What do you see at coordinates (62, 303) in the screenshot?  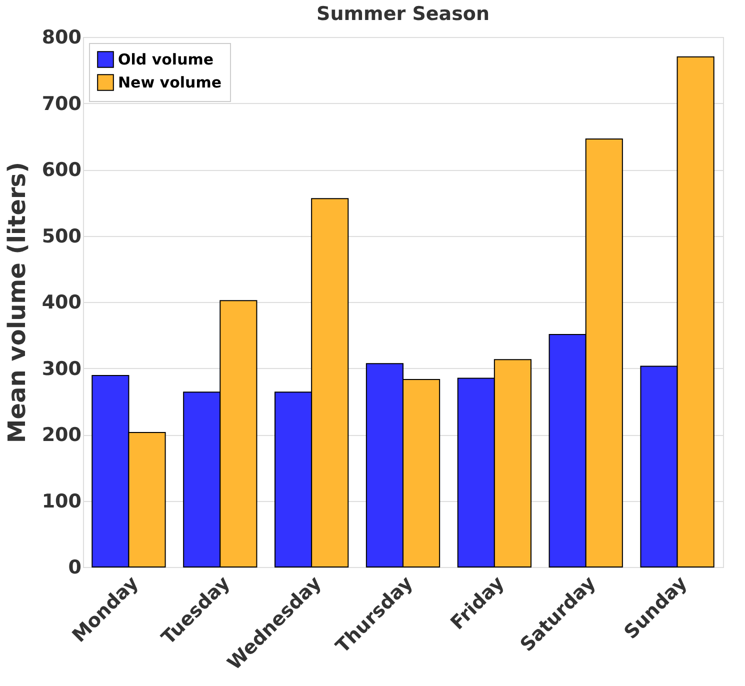 I see `y-tick-label: 400` at bounding box center [62, 303].